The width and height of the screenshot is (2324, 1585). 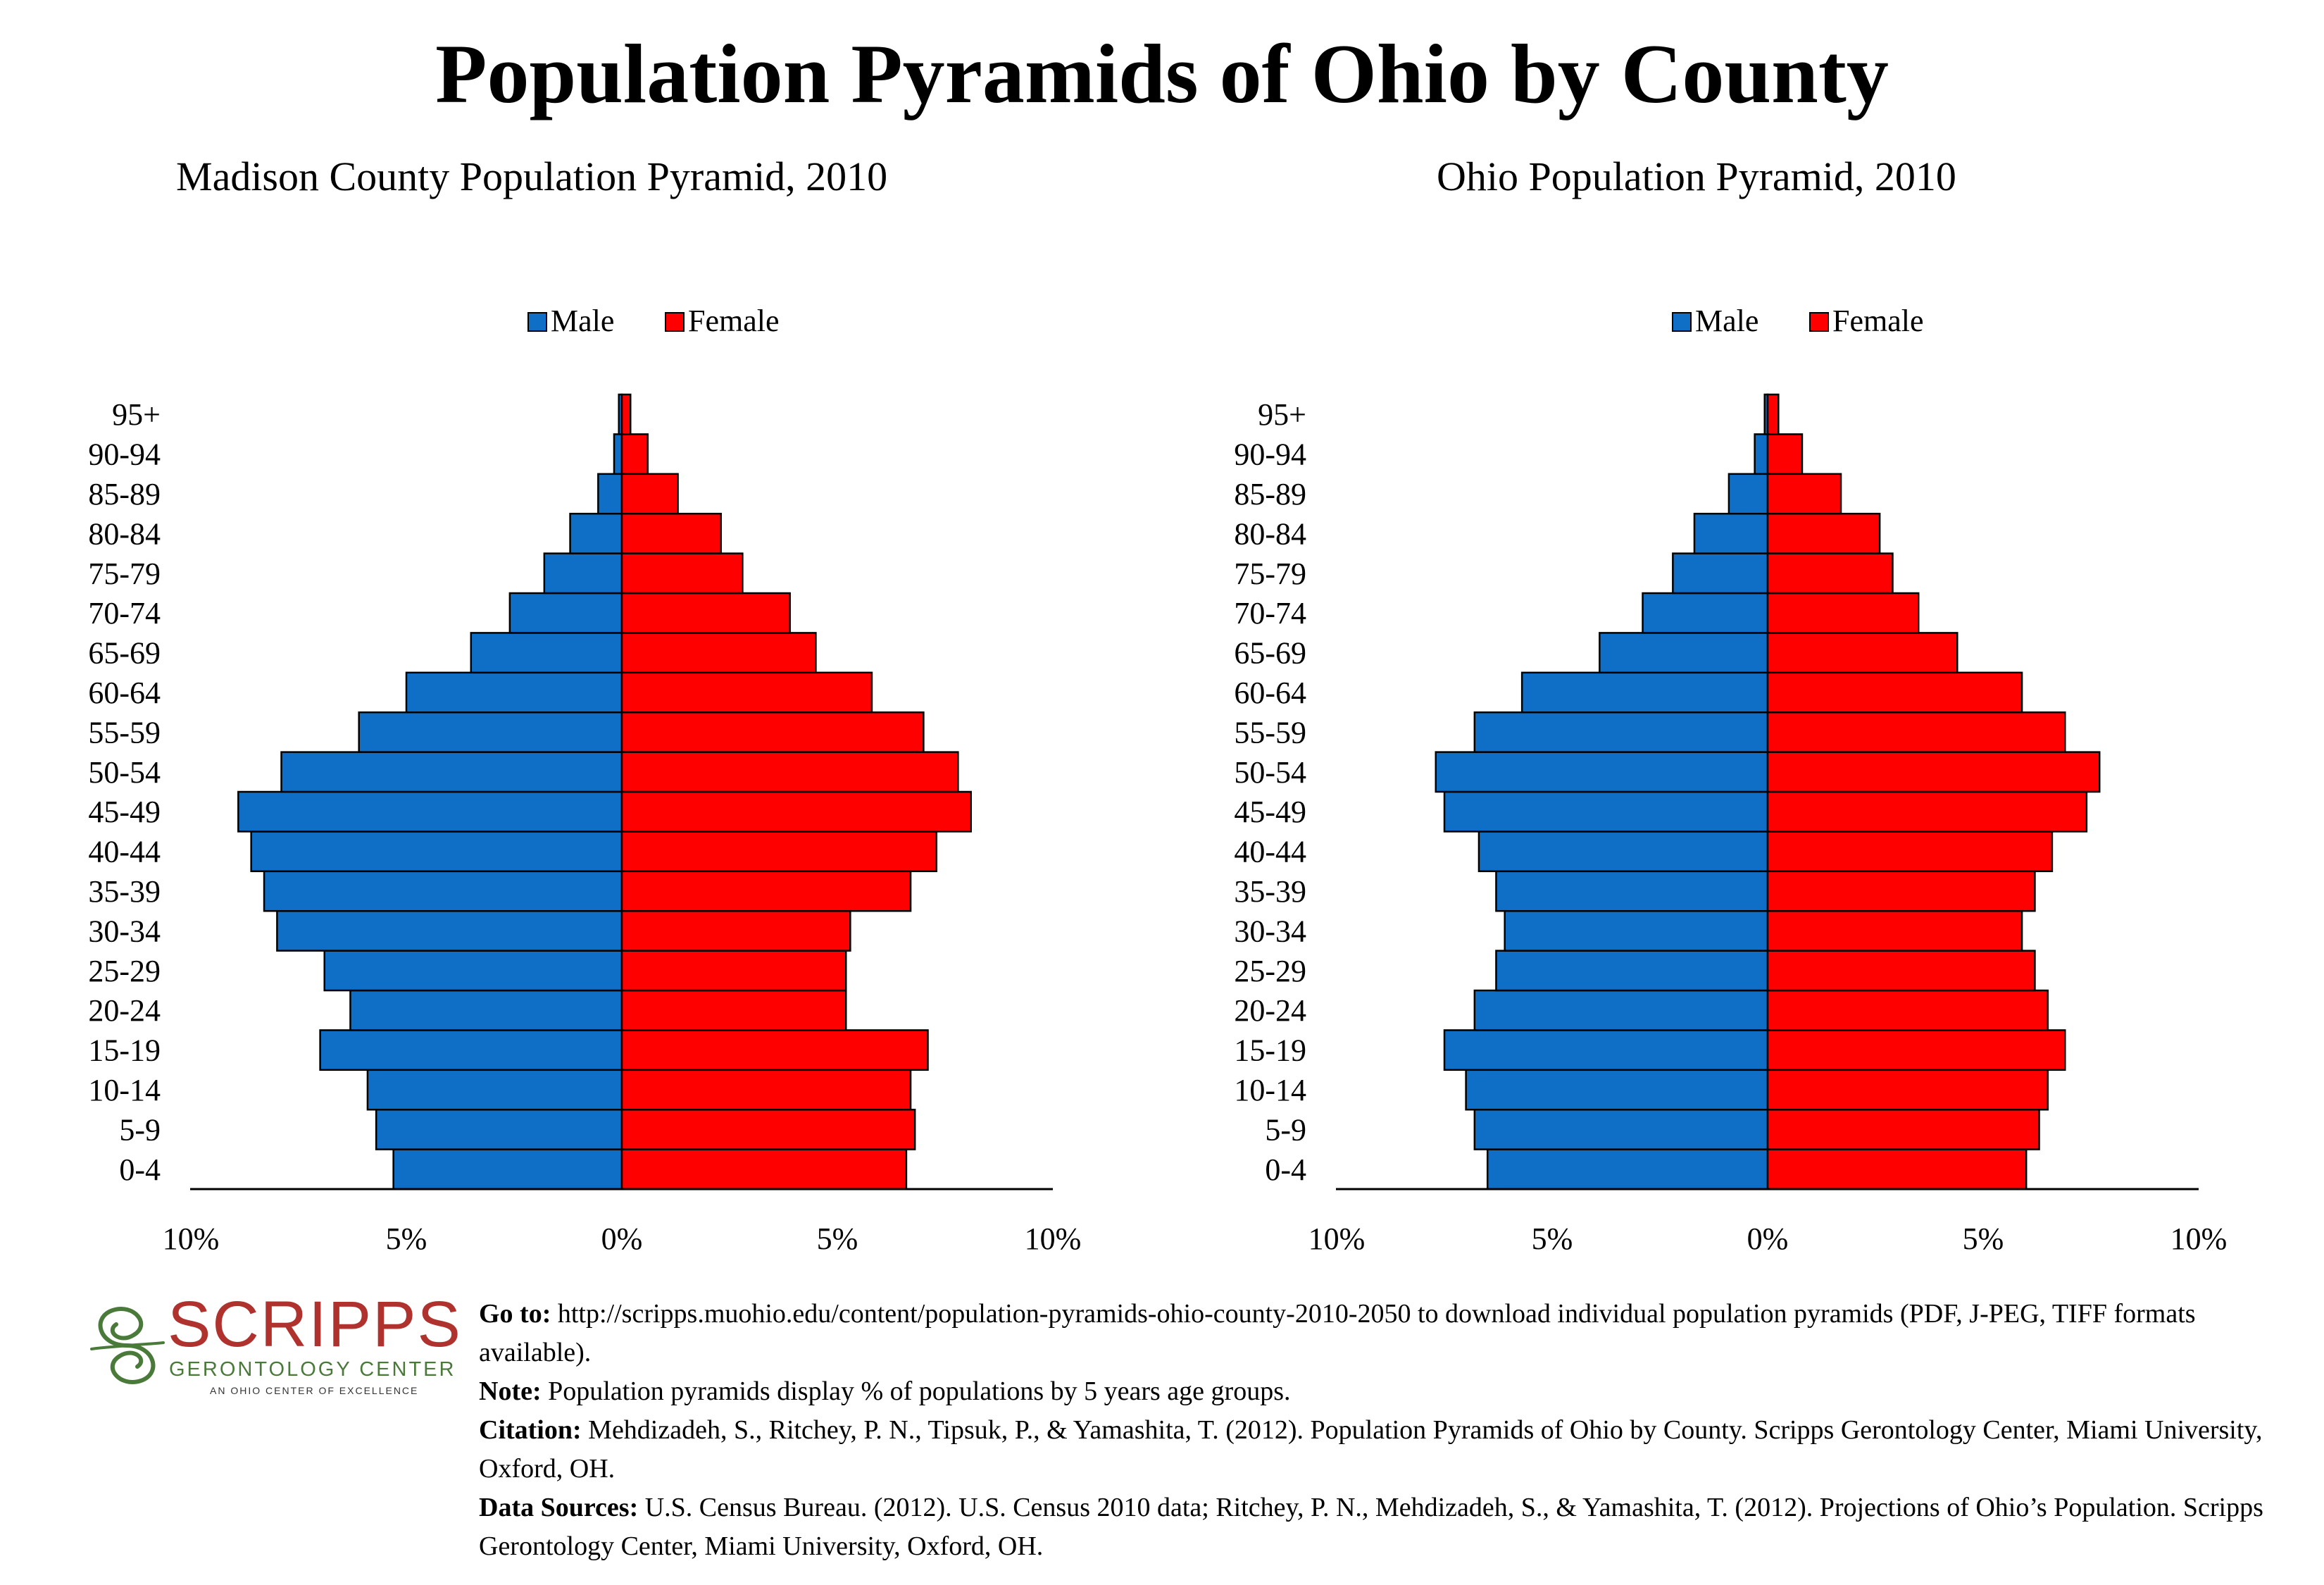 What do you see at coordinates (734, 321) in the screenshot?
I see `legend-label-female: Female` at bounding box center [734, 321].